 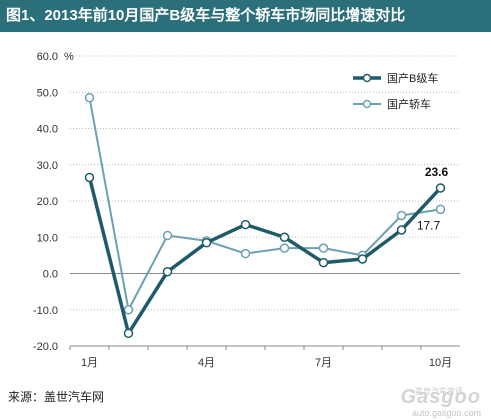 I want to click on source-note: 来源：盖世汽车网, so click(x=56, y=397).